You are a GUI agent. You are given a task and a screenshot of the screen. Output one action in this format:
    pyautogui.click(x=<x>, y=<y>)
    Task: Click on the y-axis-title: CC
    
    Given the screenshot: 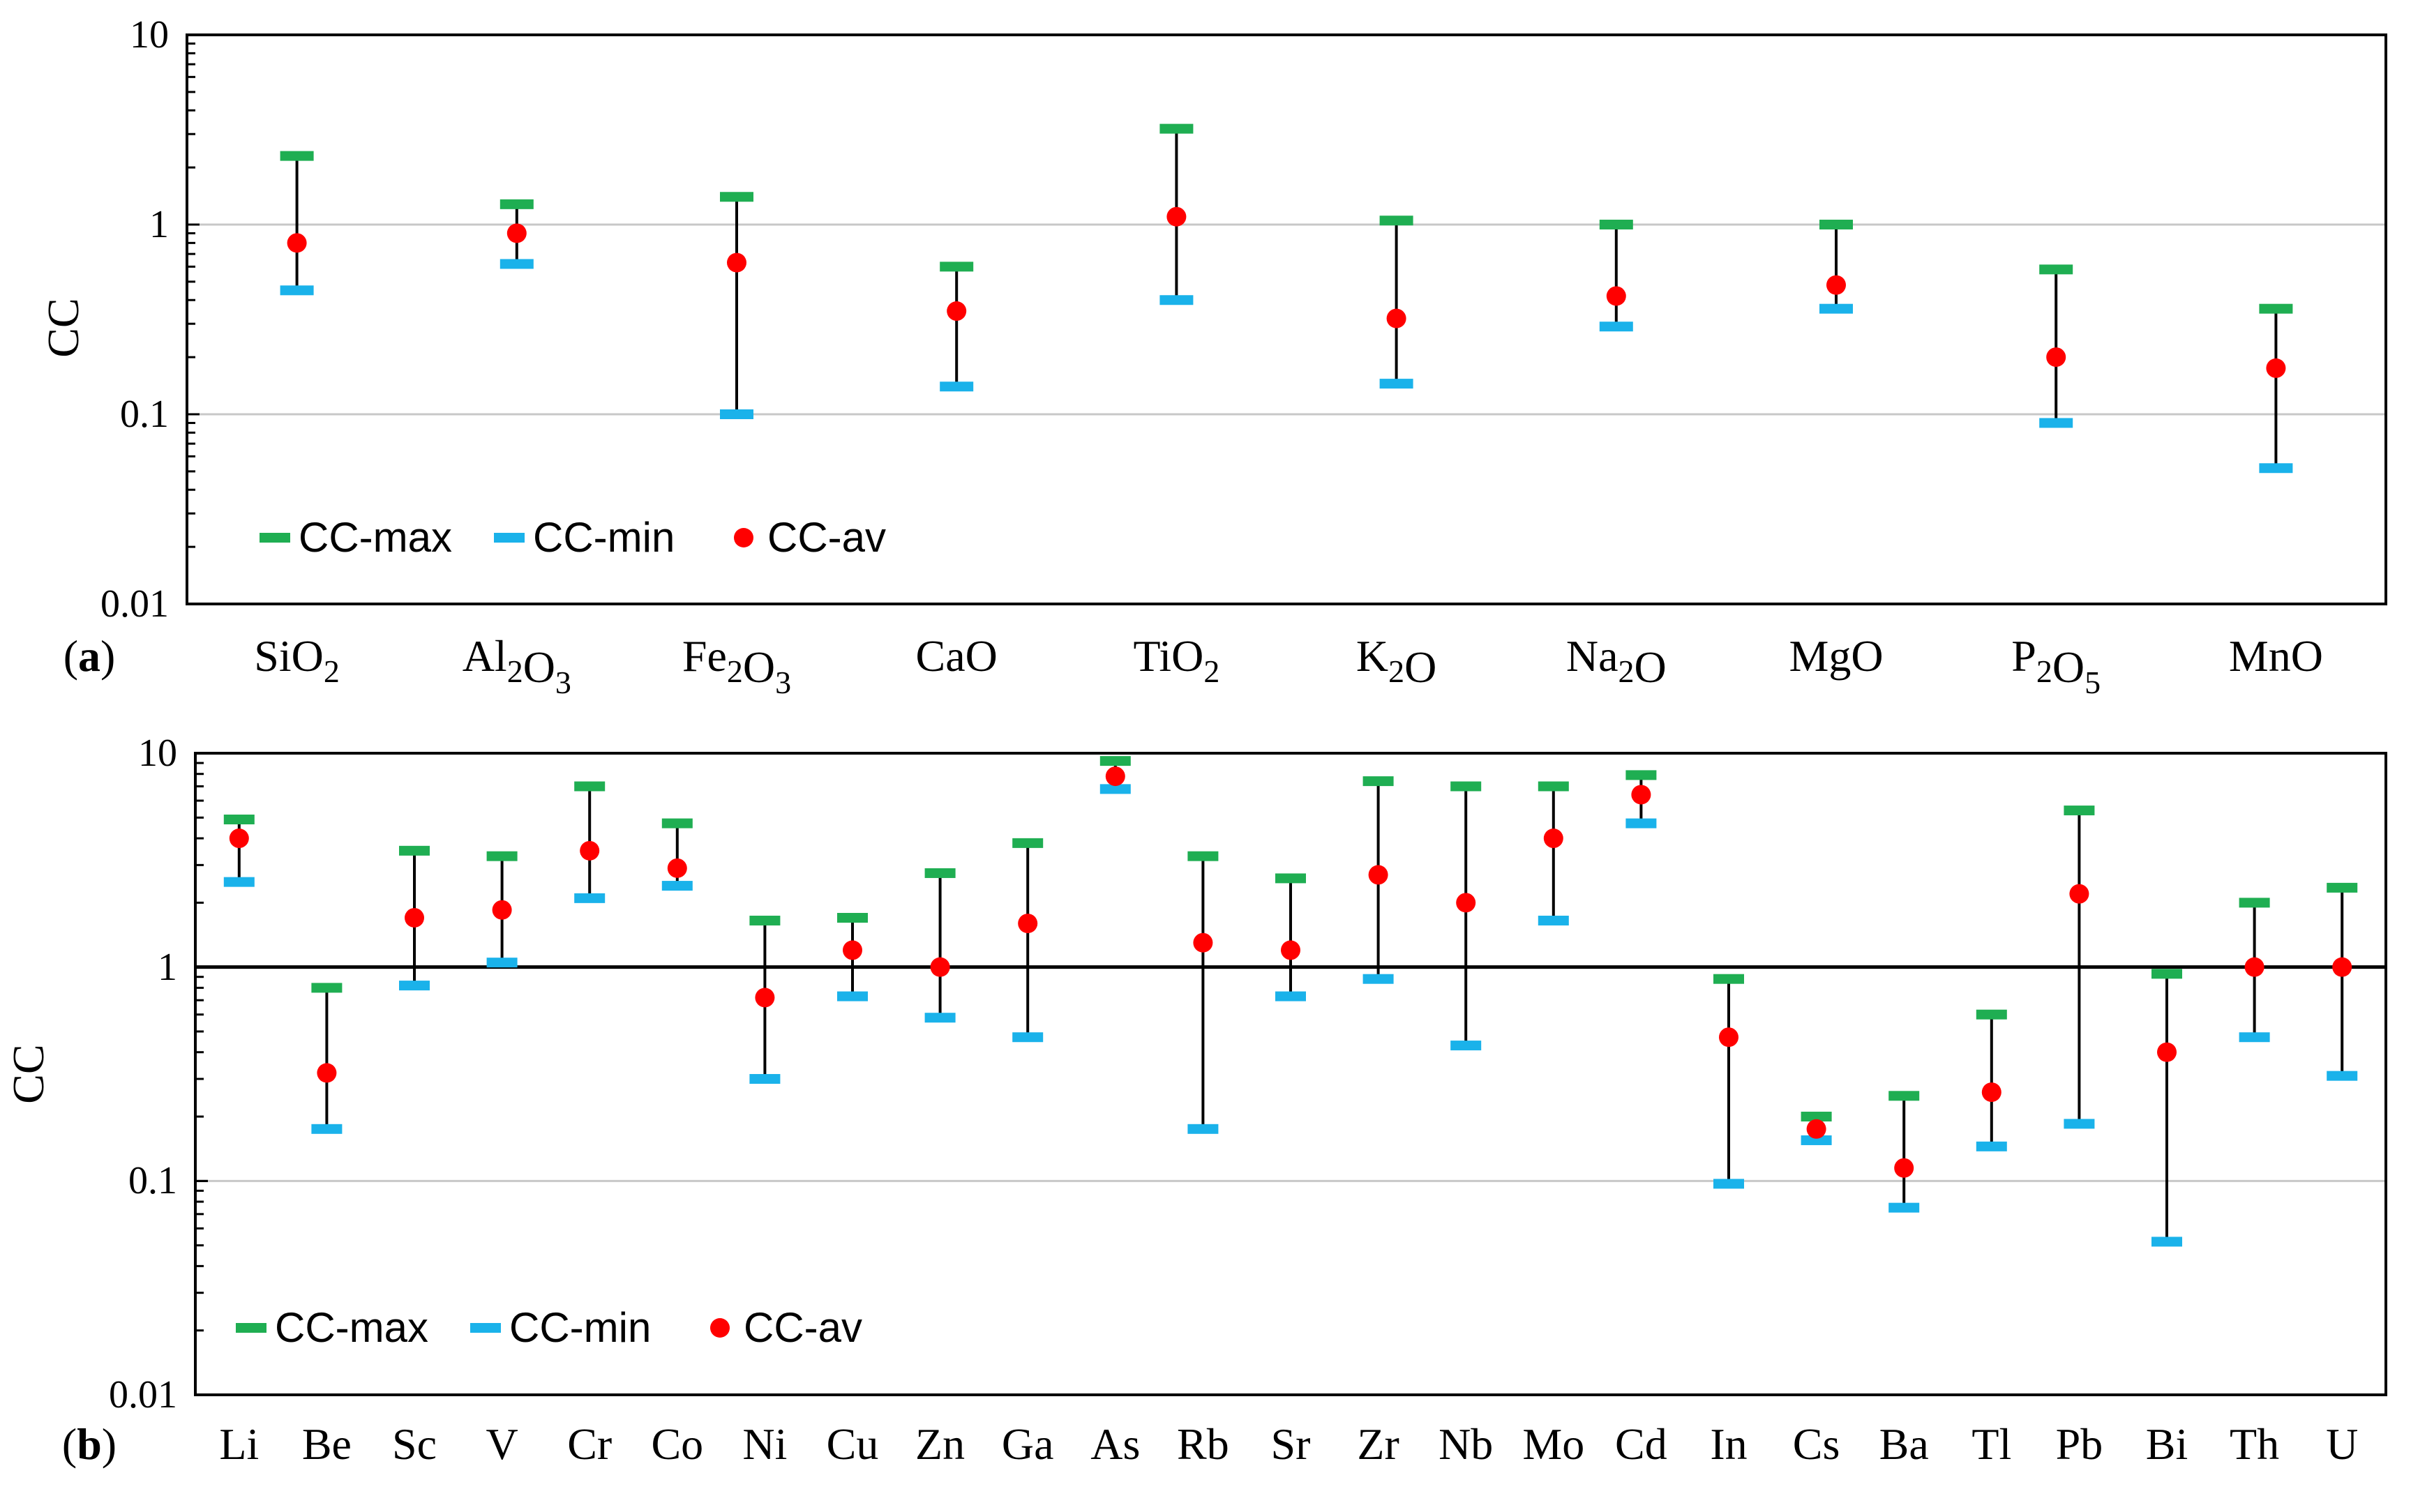 What is the action you would take?
    pyautogui.click(x=28, y=1073)
    